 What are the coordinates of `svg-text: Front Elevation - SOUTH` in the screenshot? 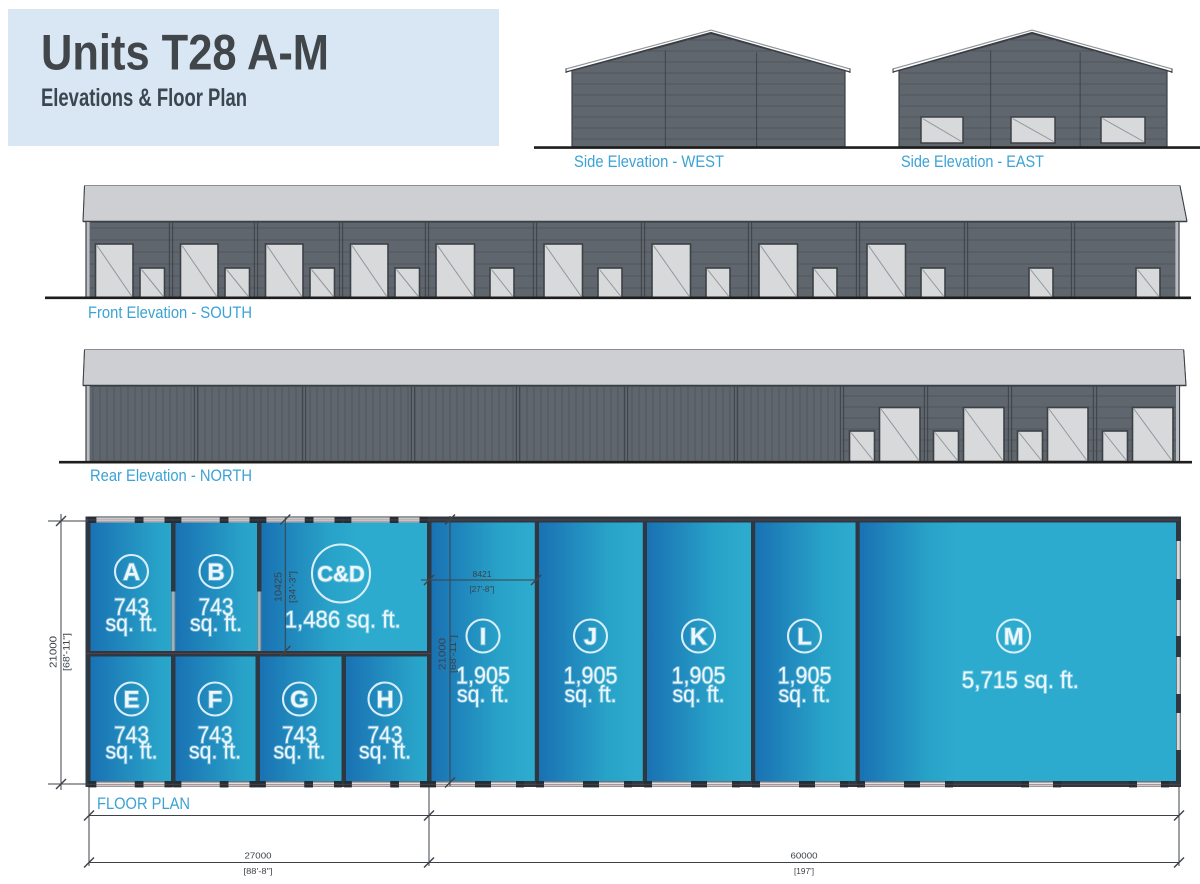 It's located at (170, 313).